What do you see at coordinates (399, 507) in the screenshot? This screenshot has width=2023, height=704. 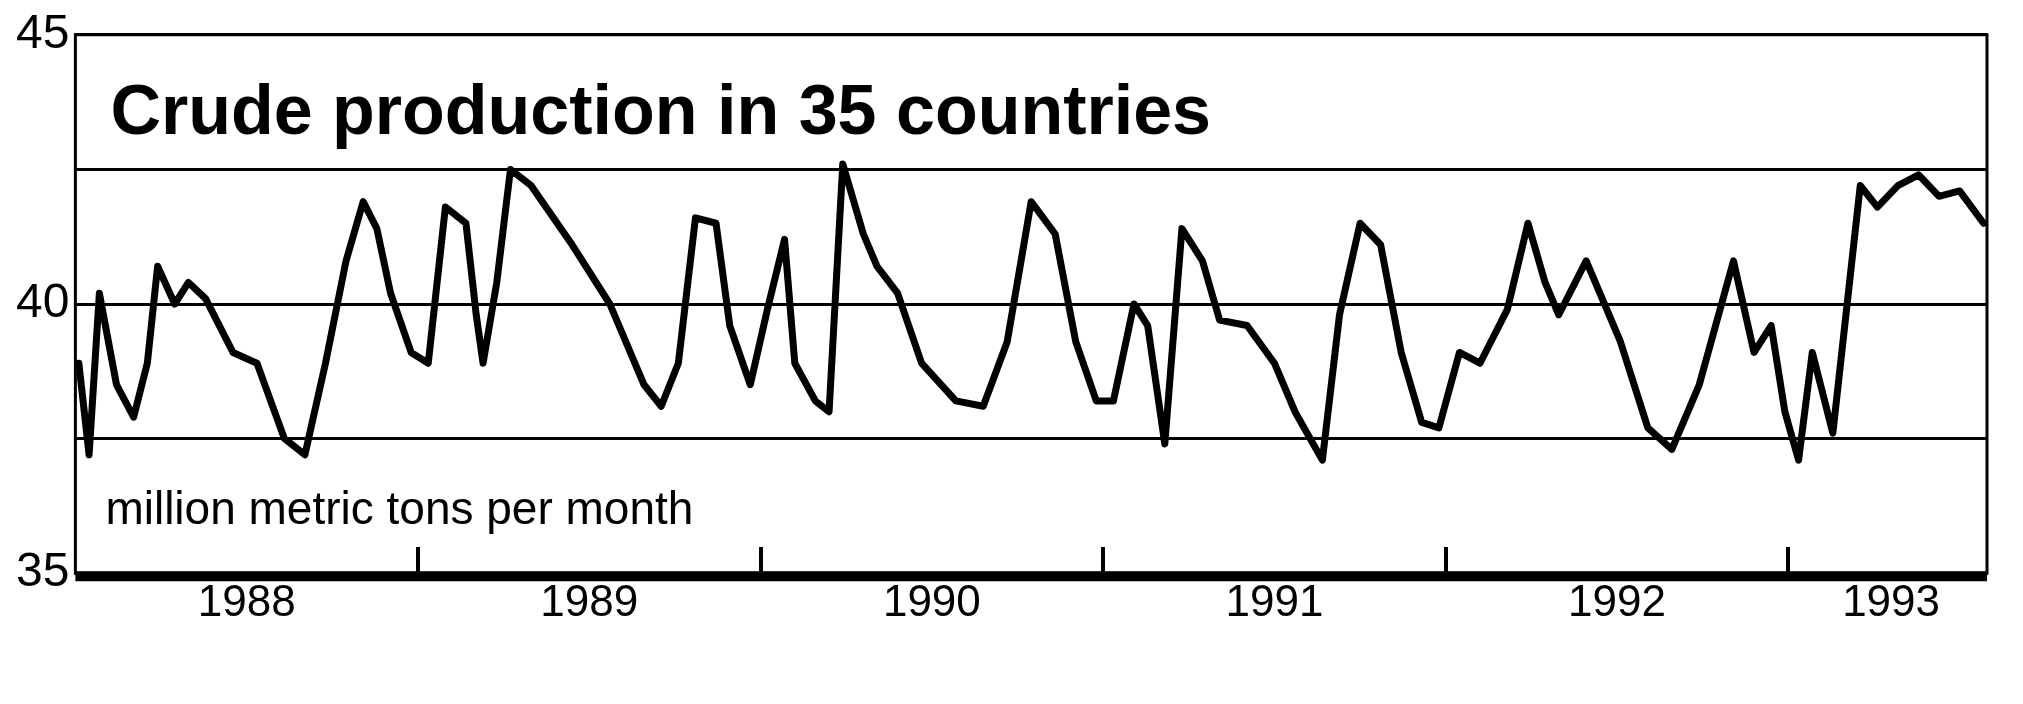 I see `text: million metric tons per month` at bounding box center [399, 507].